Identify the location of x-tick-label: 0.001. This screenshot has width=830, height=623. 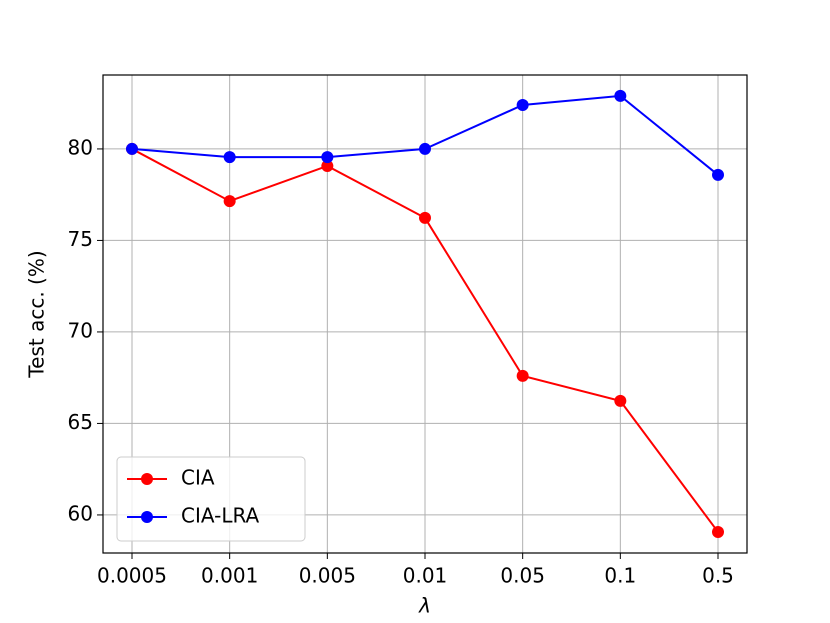
(229, 576).